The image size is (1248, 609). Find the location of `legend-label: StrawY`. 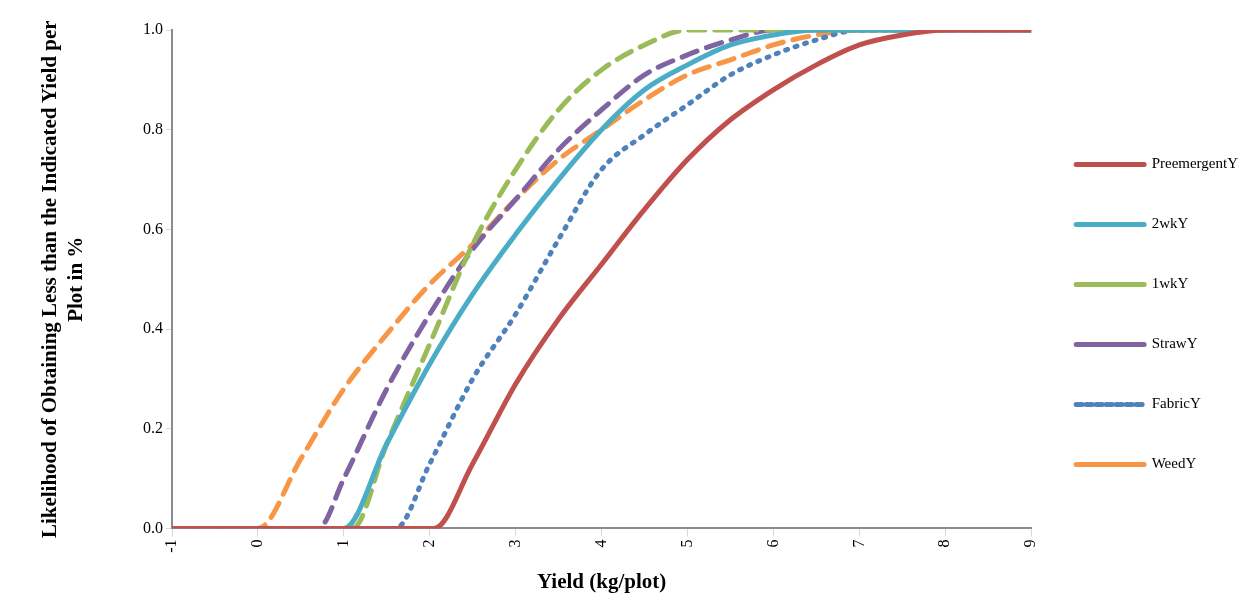

legend-label: StrawY is located at coordinates (1174, 343).